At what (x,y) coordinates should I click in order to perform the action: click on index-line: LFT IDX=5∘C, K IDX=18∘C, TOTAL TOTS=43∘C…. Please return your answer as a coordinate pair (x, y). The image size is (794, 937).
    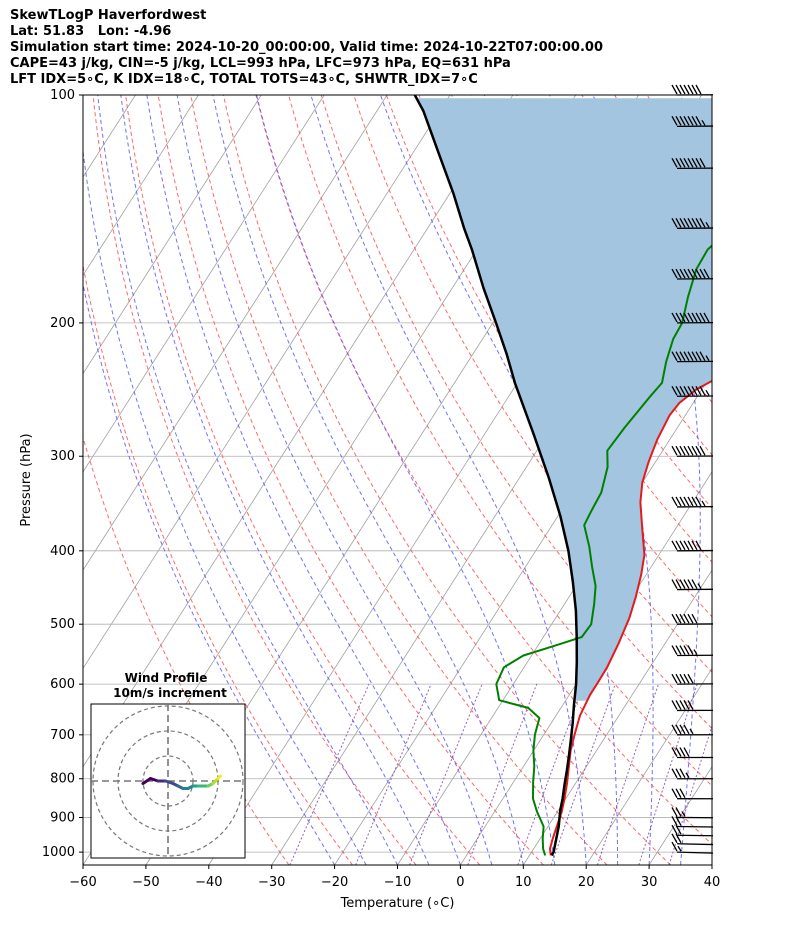
    Looking at the image, I should click on (244, 79).